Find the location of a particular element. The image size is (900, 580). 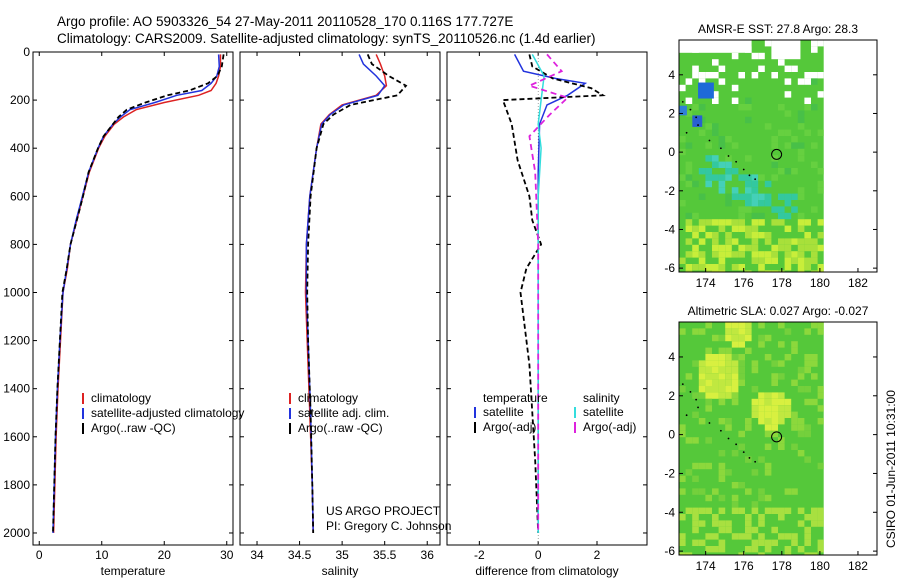

sst_map-ytick-label: 2 is located at coordinates (671, 113).